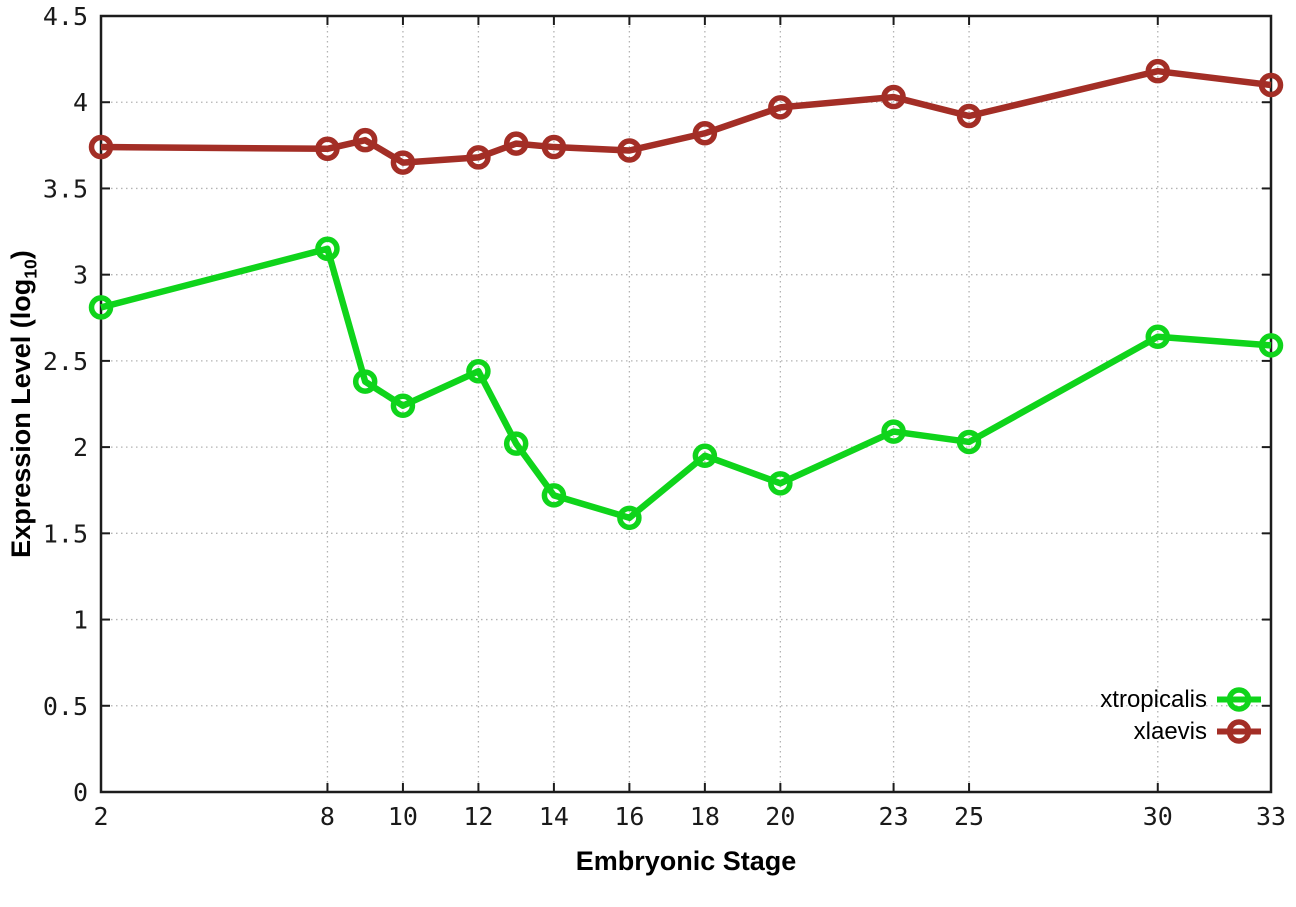 This screenshot has width=1296, height=907. Describe the element at coordinates (478, 816) in the screenshot. I see `x-tick-label: 12` at that location.